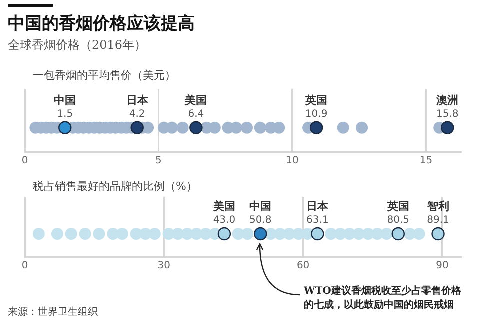 This screenshot has width=479, height=327. Describe the element at coordinates (303, 266) in the screenshot. I see `x-tick-label: 60` at that location.